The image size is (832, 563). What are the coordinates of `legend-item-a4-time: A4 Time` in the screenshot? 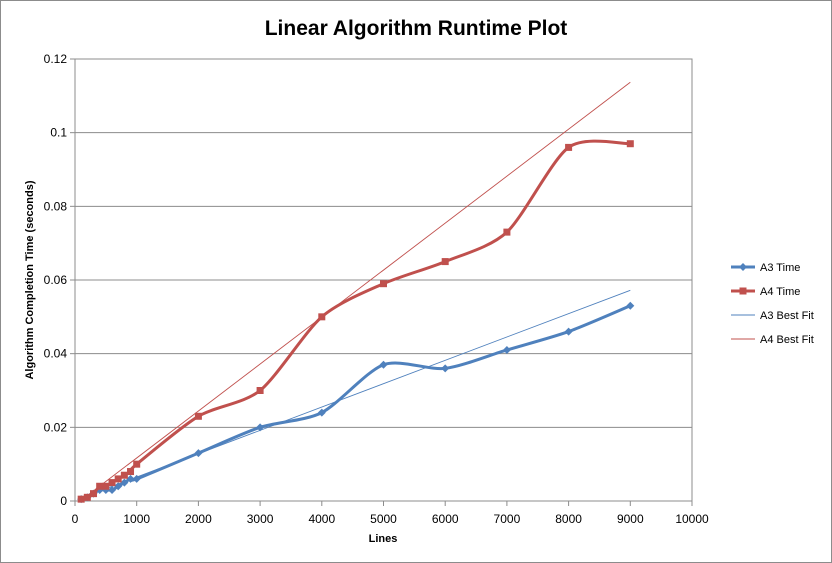 It's located at (765, 292).